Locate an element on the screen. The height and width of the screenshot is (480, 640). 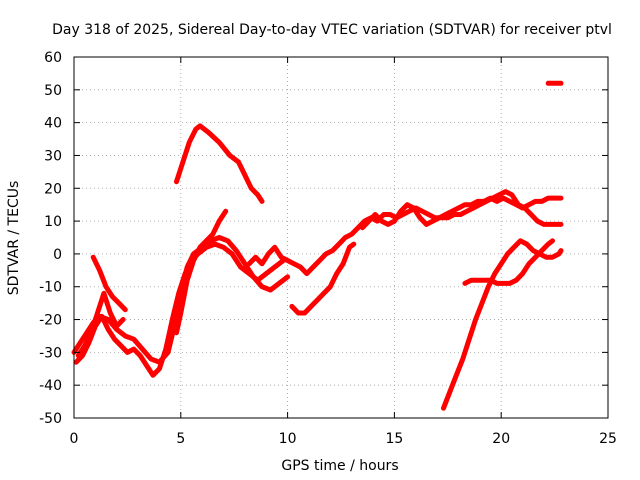
x-tick-label: 15 is located at coordinates (394, 439).